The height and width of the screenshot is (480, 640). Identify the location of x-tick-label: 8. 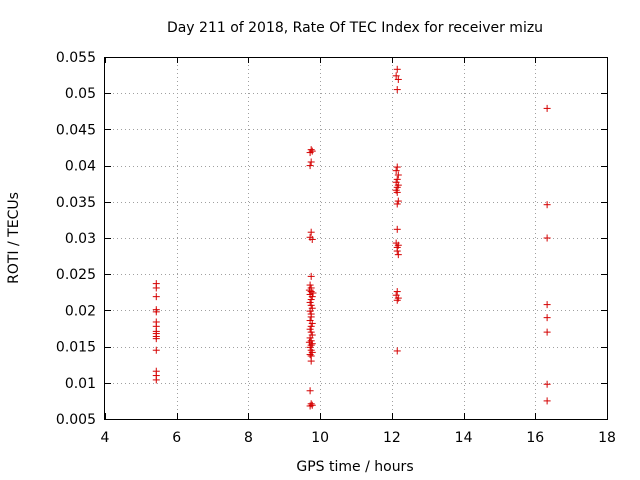
(248, 438).